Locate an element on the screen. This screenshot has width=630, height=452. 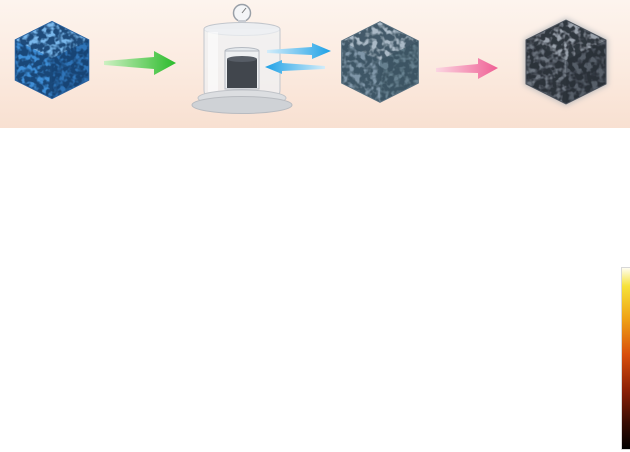
green-arrow-icon is located at coordinates (140, 63).